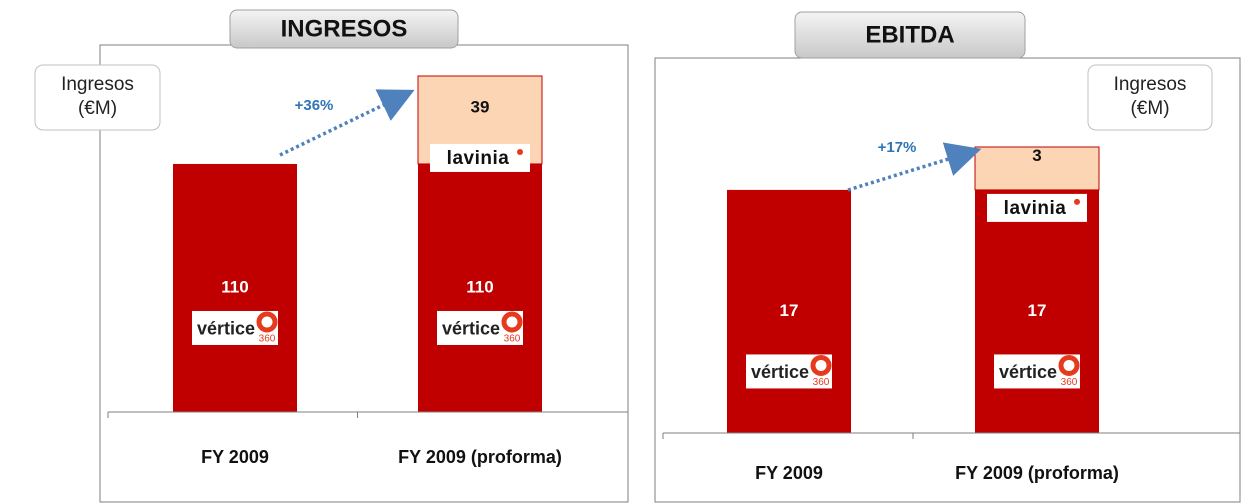  What do you see at coordinates (314, 105) in the screenshot?
I see `growth-annotation: +36%` at bounding box center [314, 105].